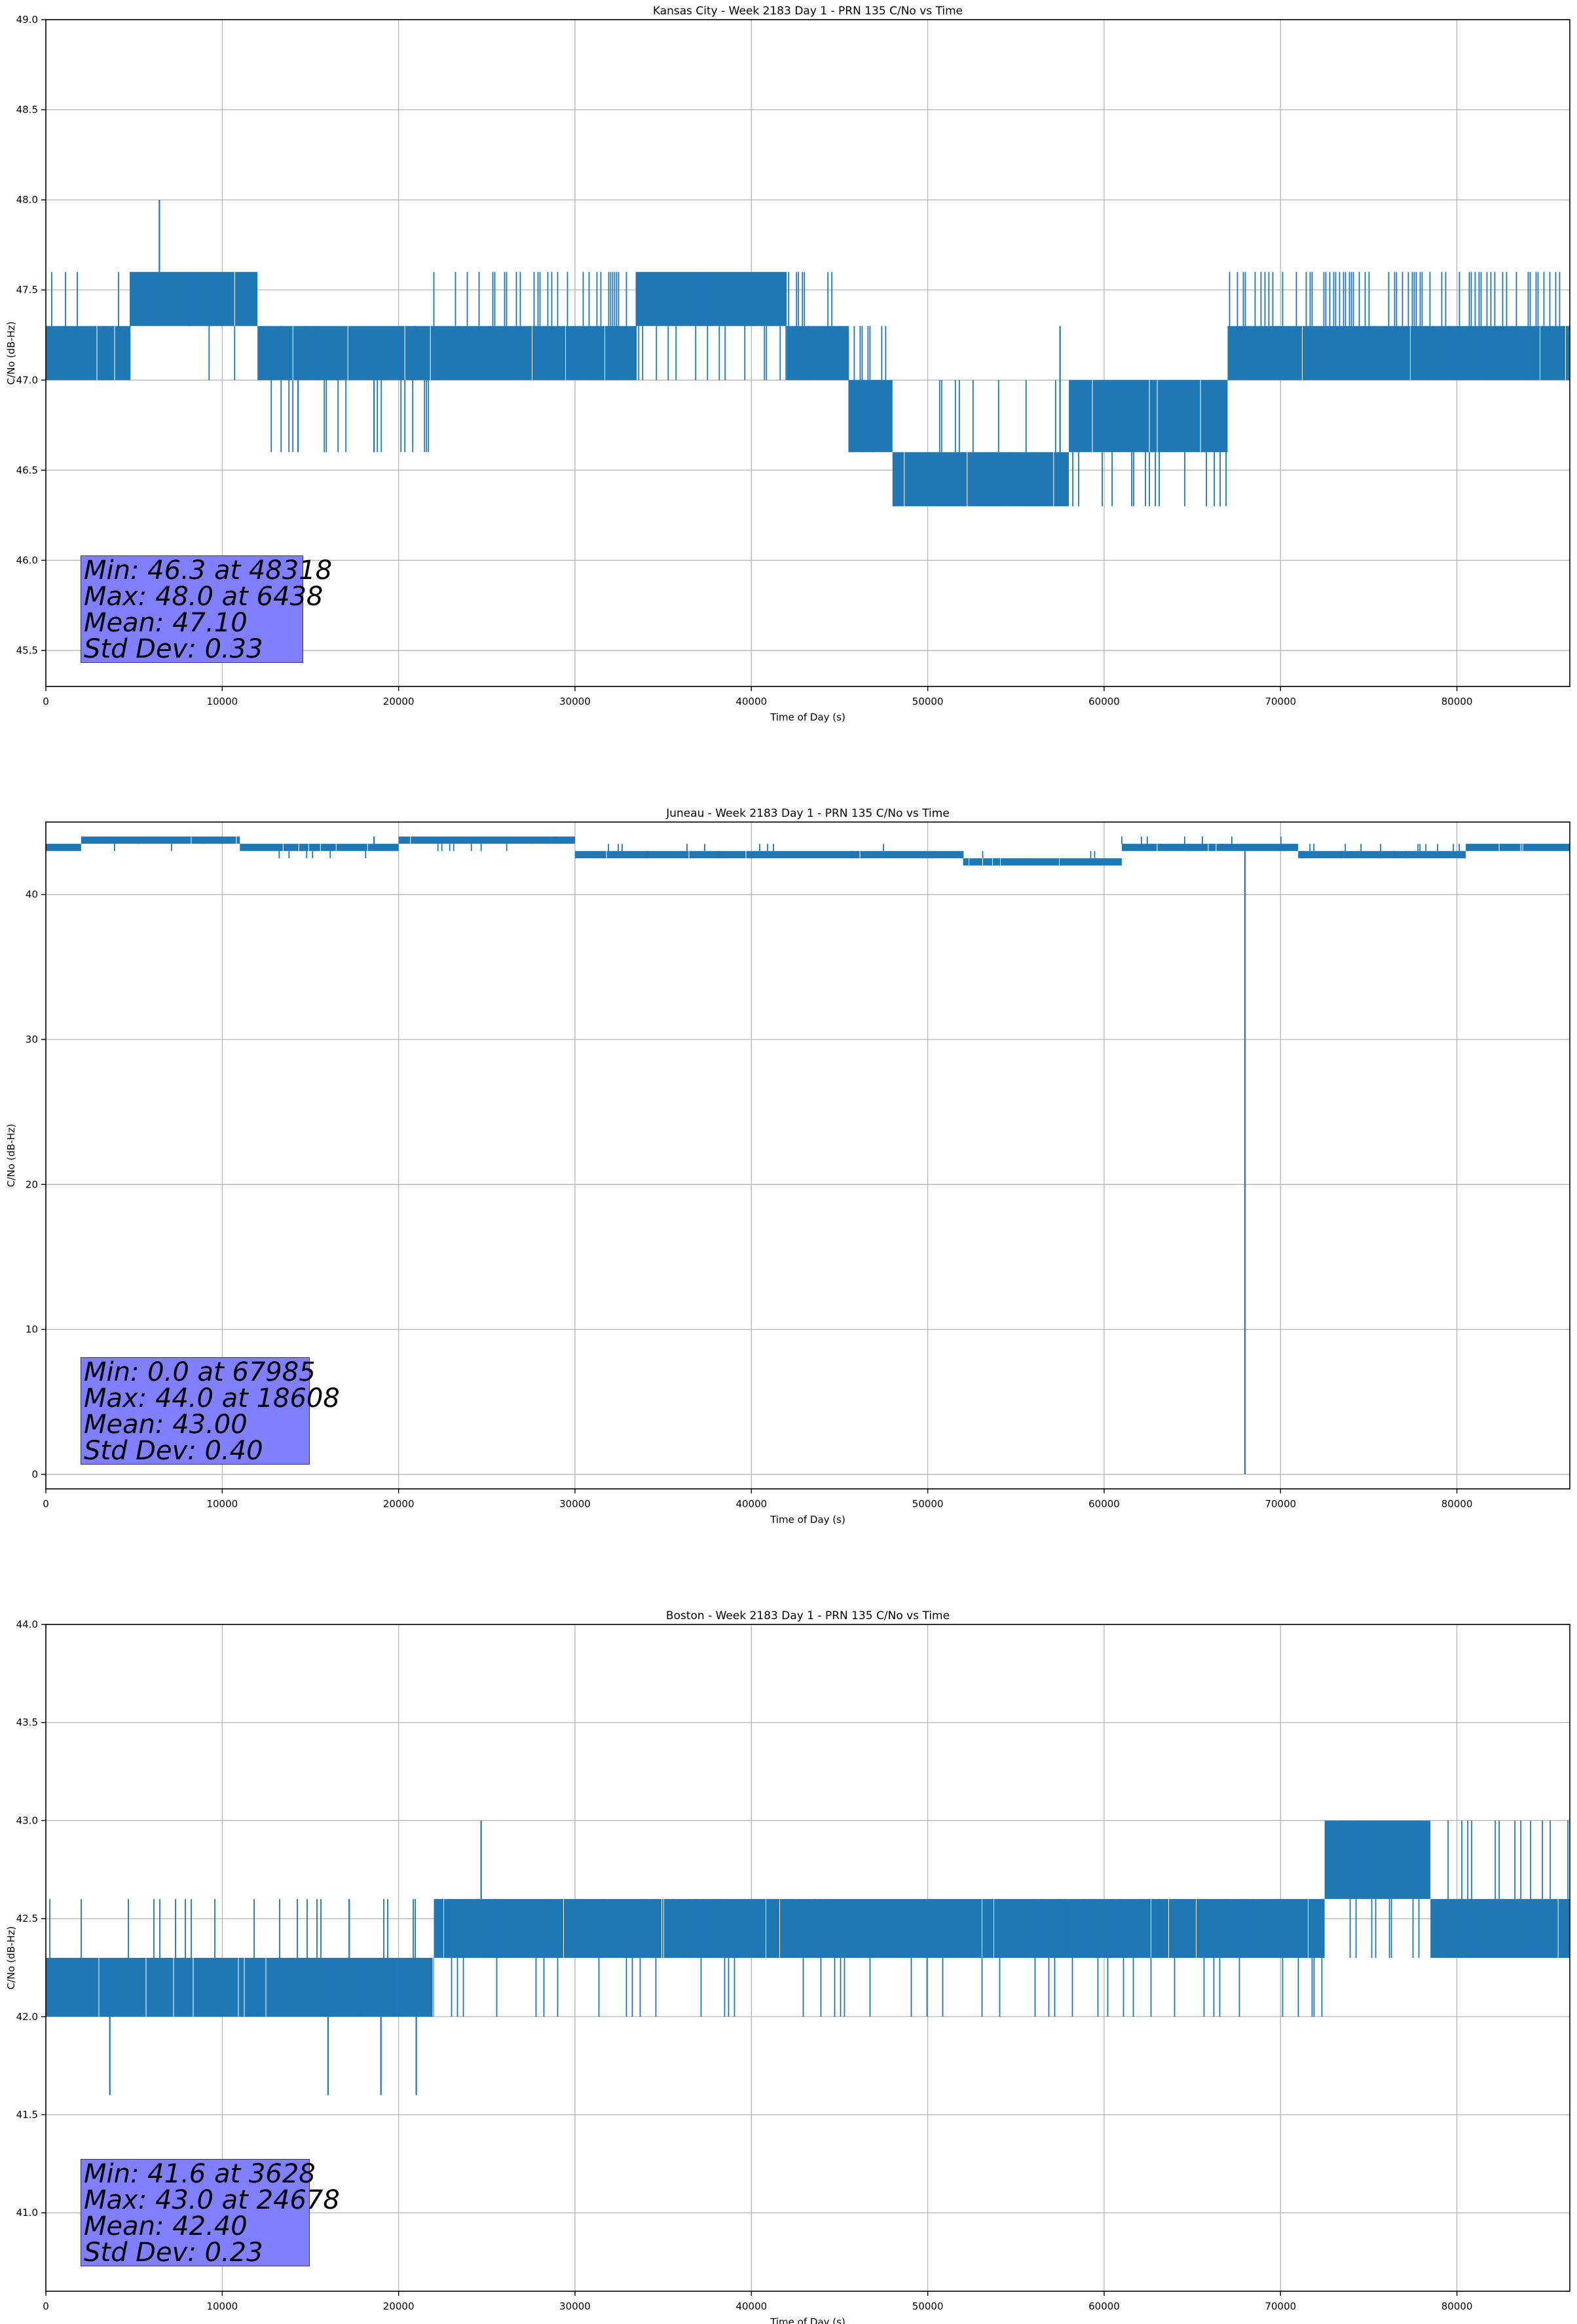  I want to click on y-tick-label: 42.0, so click(27, 2017).